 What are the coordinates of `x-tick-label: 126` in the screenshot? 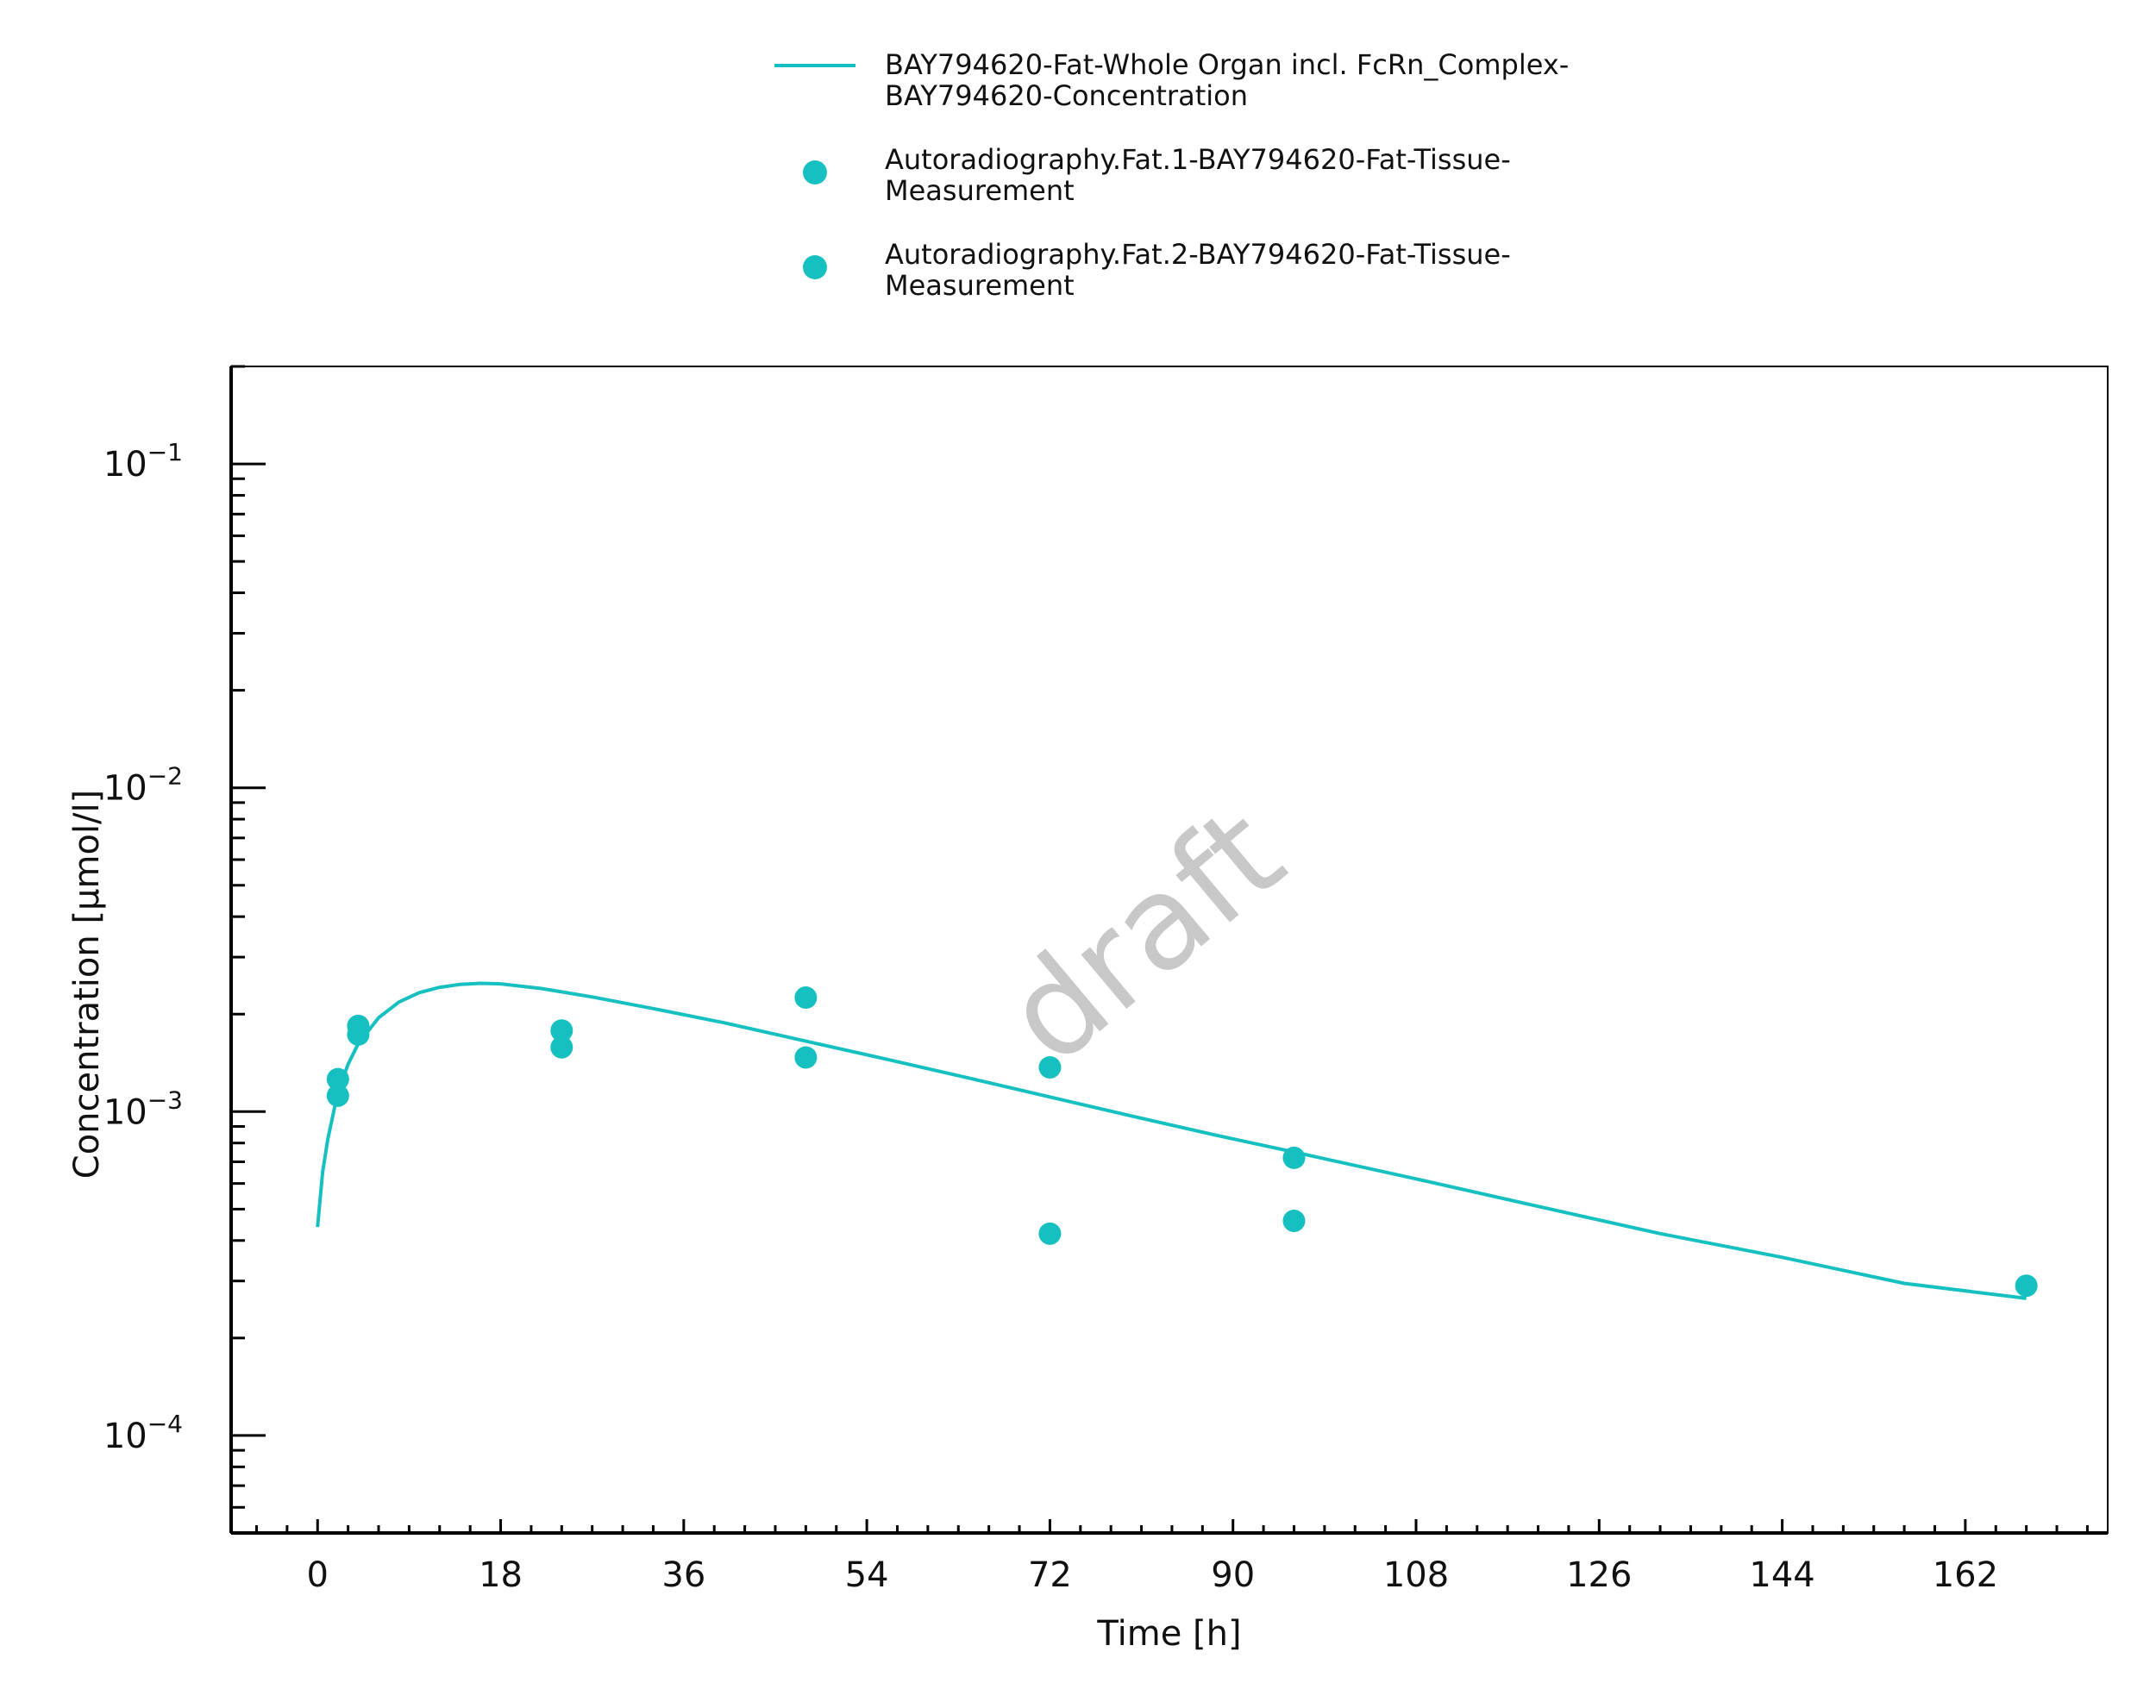 It's located at (1599, 1575).